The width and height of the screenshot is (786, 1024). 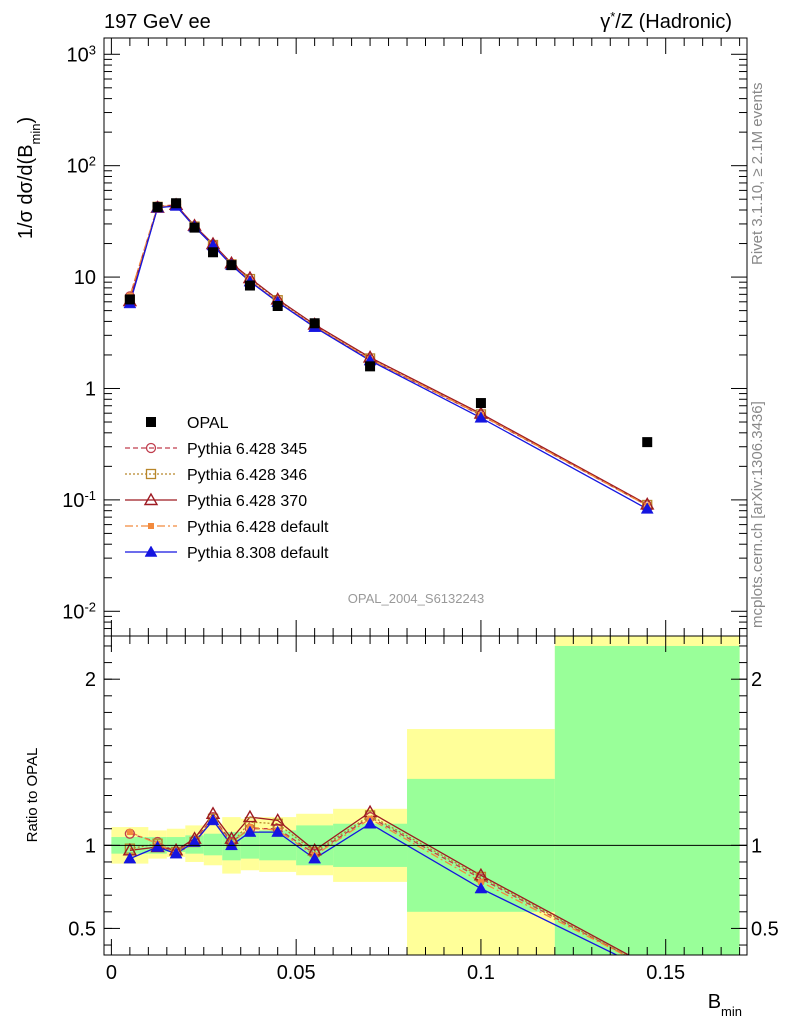 I want to click on x-tick-label: 0, so click(x=111, y=973).